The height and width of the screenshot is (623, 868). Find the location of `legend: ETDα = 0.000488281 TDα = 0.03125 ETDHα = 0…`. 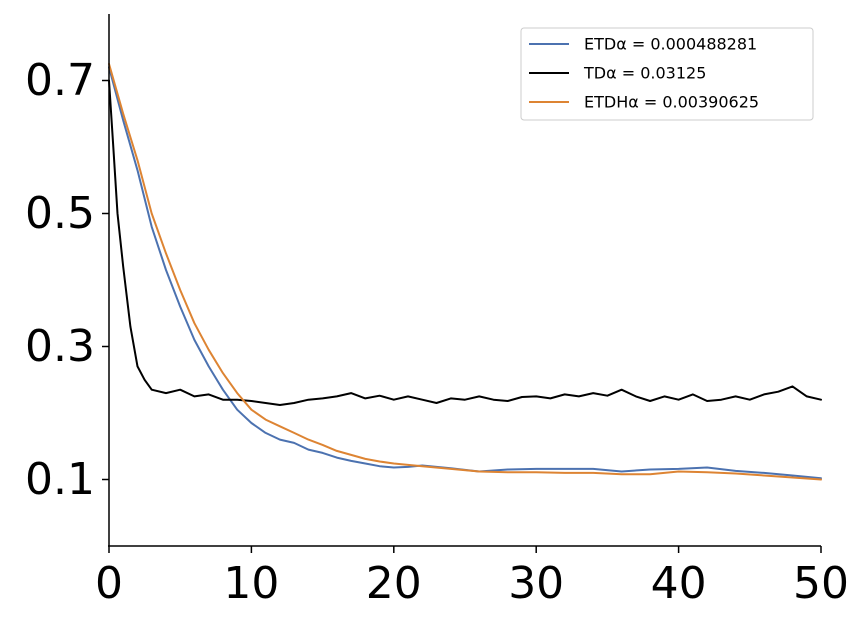

legend: ETDα = 0.000488281 TDα = 0.03125 ETDHα = 0… is located at coordinates (667, 74).